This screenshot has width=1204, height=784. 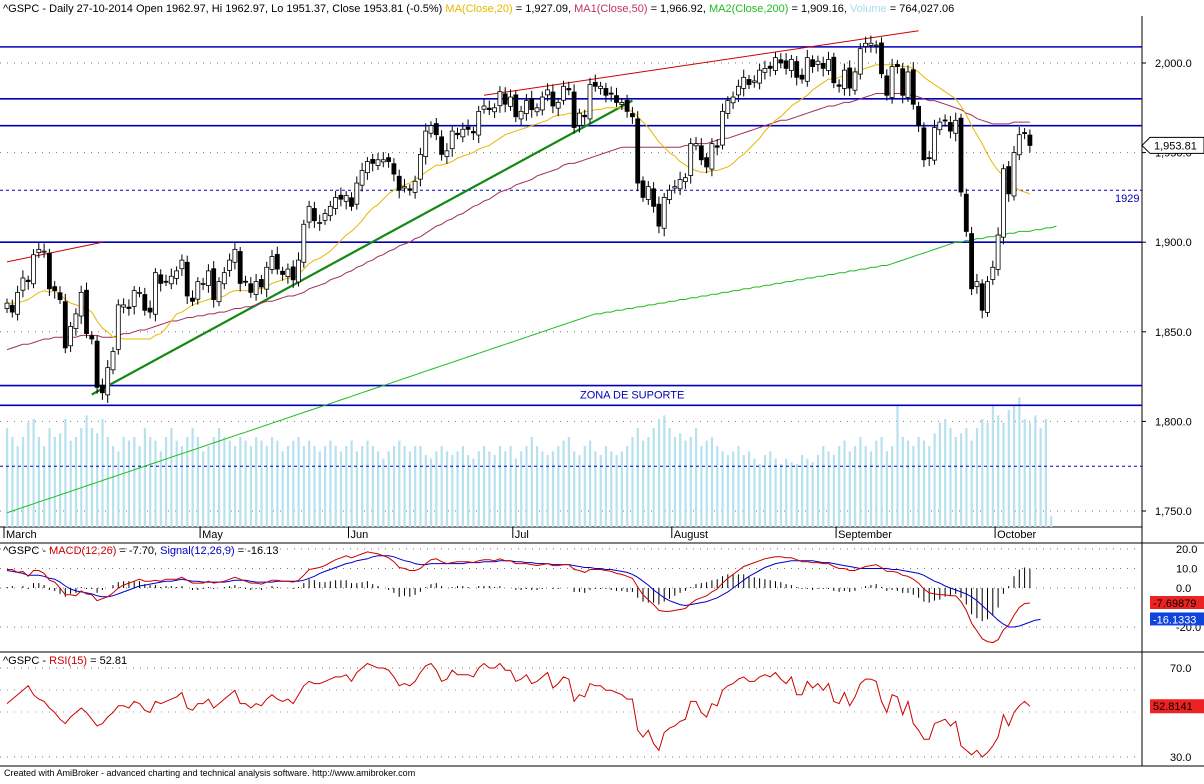 What do you see at coordinates (518, 710) in the screenshot?
I see `rsi-line` at bounding box center [518, 710].